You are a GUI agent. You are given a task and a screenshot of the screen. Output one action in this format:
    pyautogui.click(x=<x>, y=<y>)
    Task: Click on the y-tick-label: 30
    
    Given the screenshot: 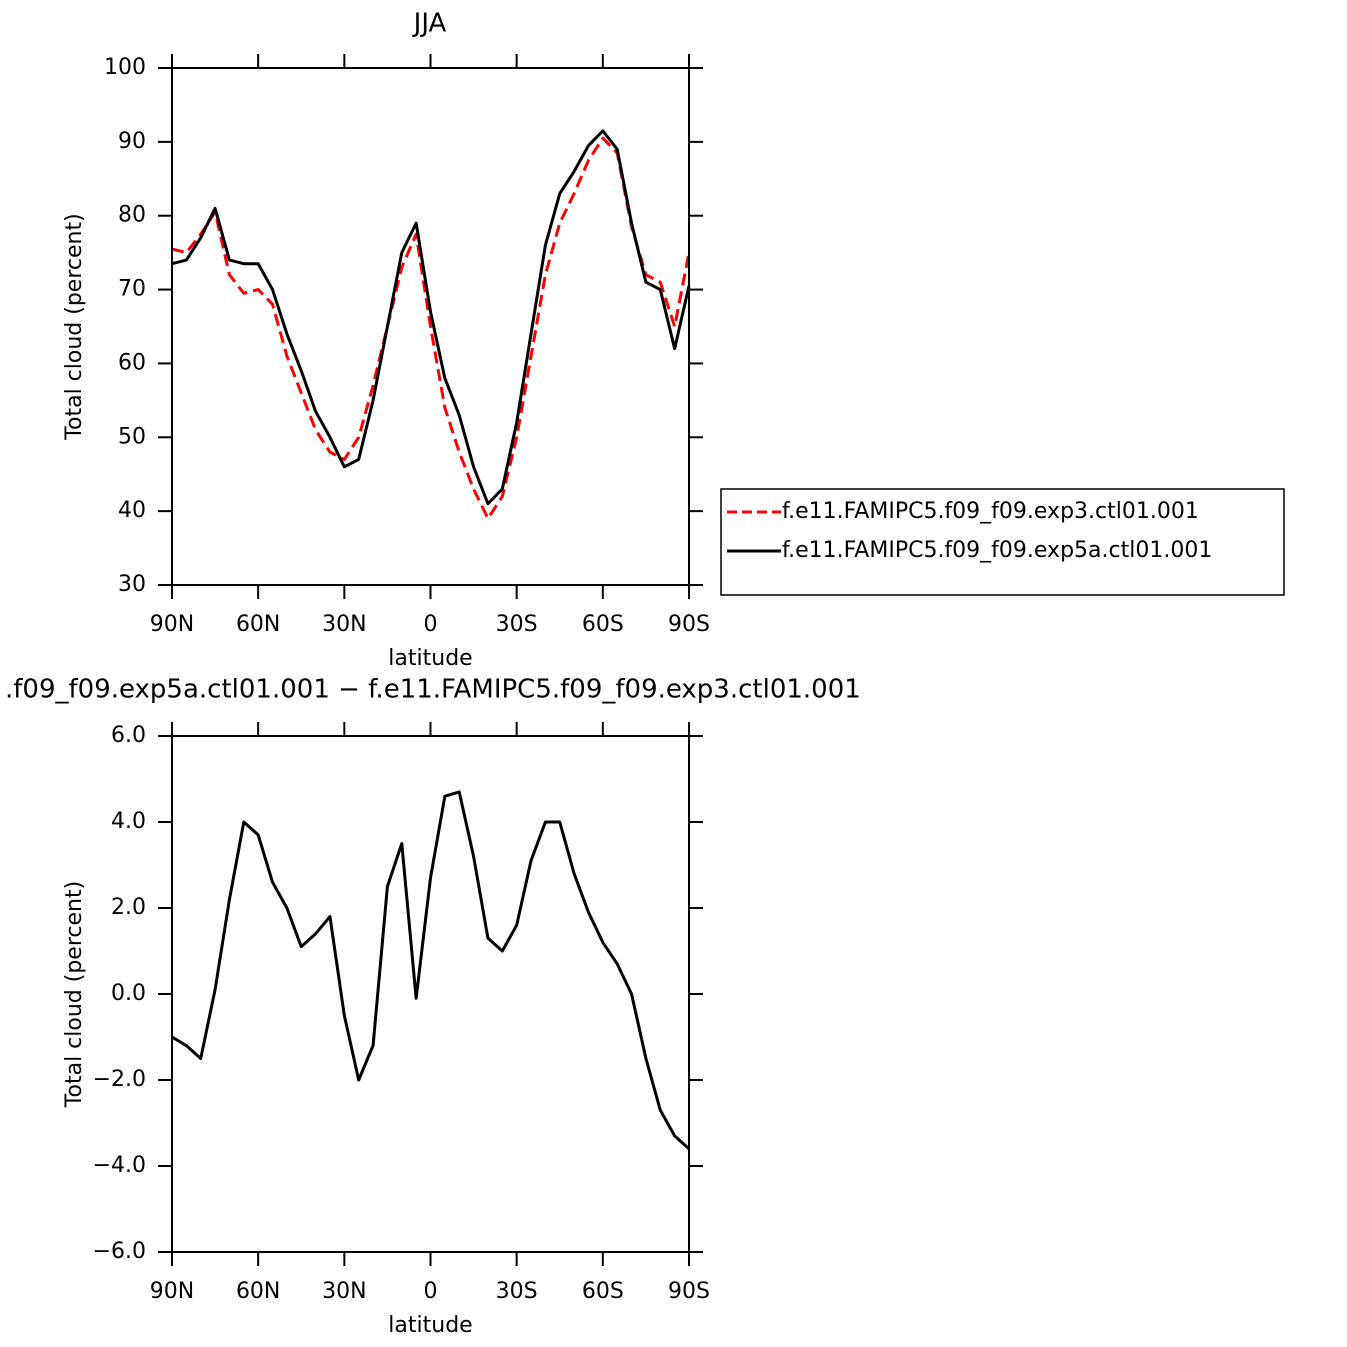 What is the action you would take?
    pyautogui.click(x=132, y=584)
    